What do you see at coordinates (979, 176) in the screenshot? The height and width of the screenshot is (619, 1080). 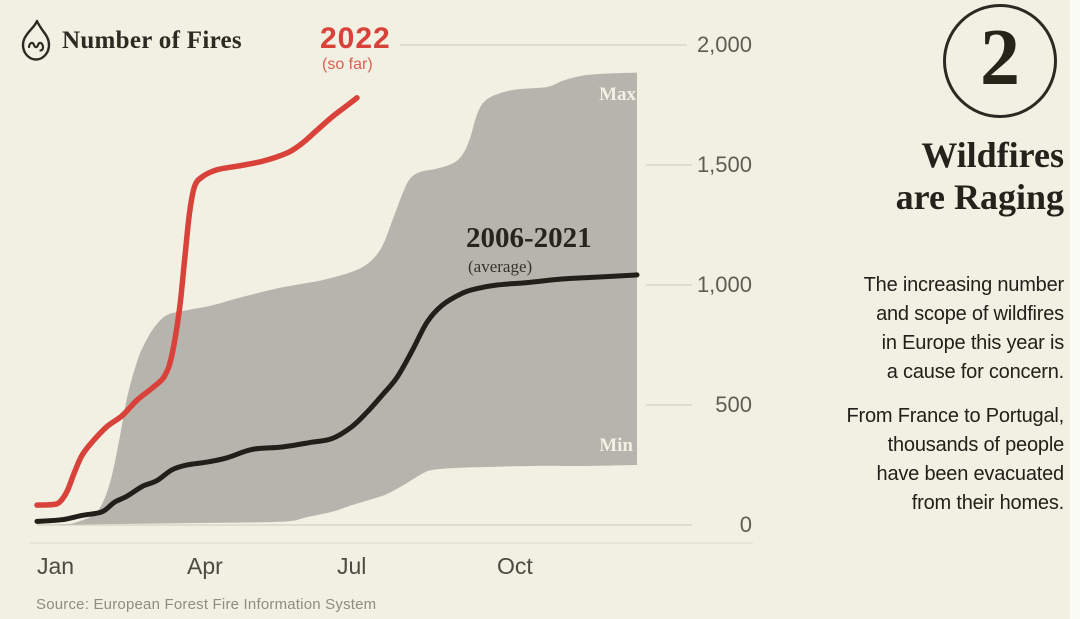 I see `section-title: Wildfires are Raging` at bounding box center [979, 176].